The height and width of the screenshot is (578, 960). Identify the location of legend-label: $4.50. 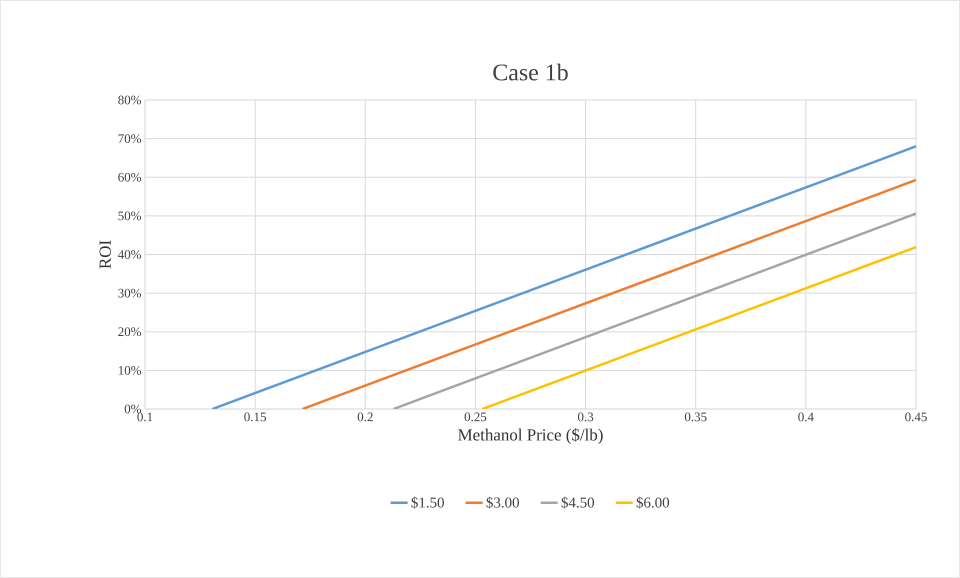
(578, 502).